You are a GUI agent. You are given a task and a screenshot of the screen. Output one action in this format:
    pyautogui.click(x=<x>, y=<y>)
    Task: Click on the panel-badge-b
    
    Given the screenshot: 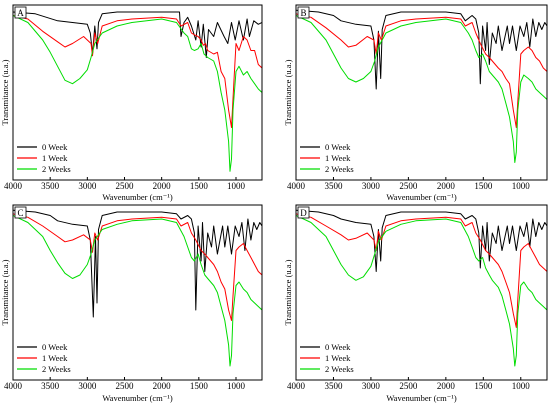 What is the action you would take?
    pyautogui.click(x=303, y=12)
    